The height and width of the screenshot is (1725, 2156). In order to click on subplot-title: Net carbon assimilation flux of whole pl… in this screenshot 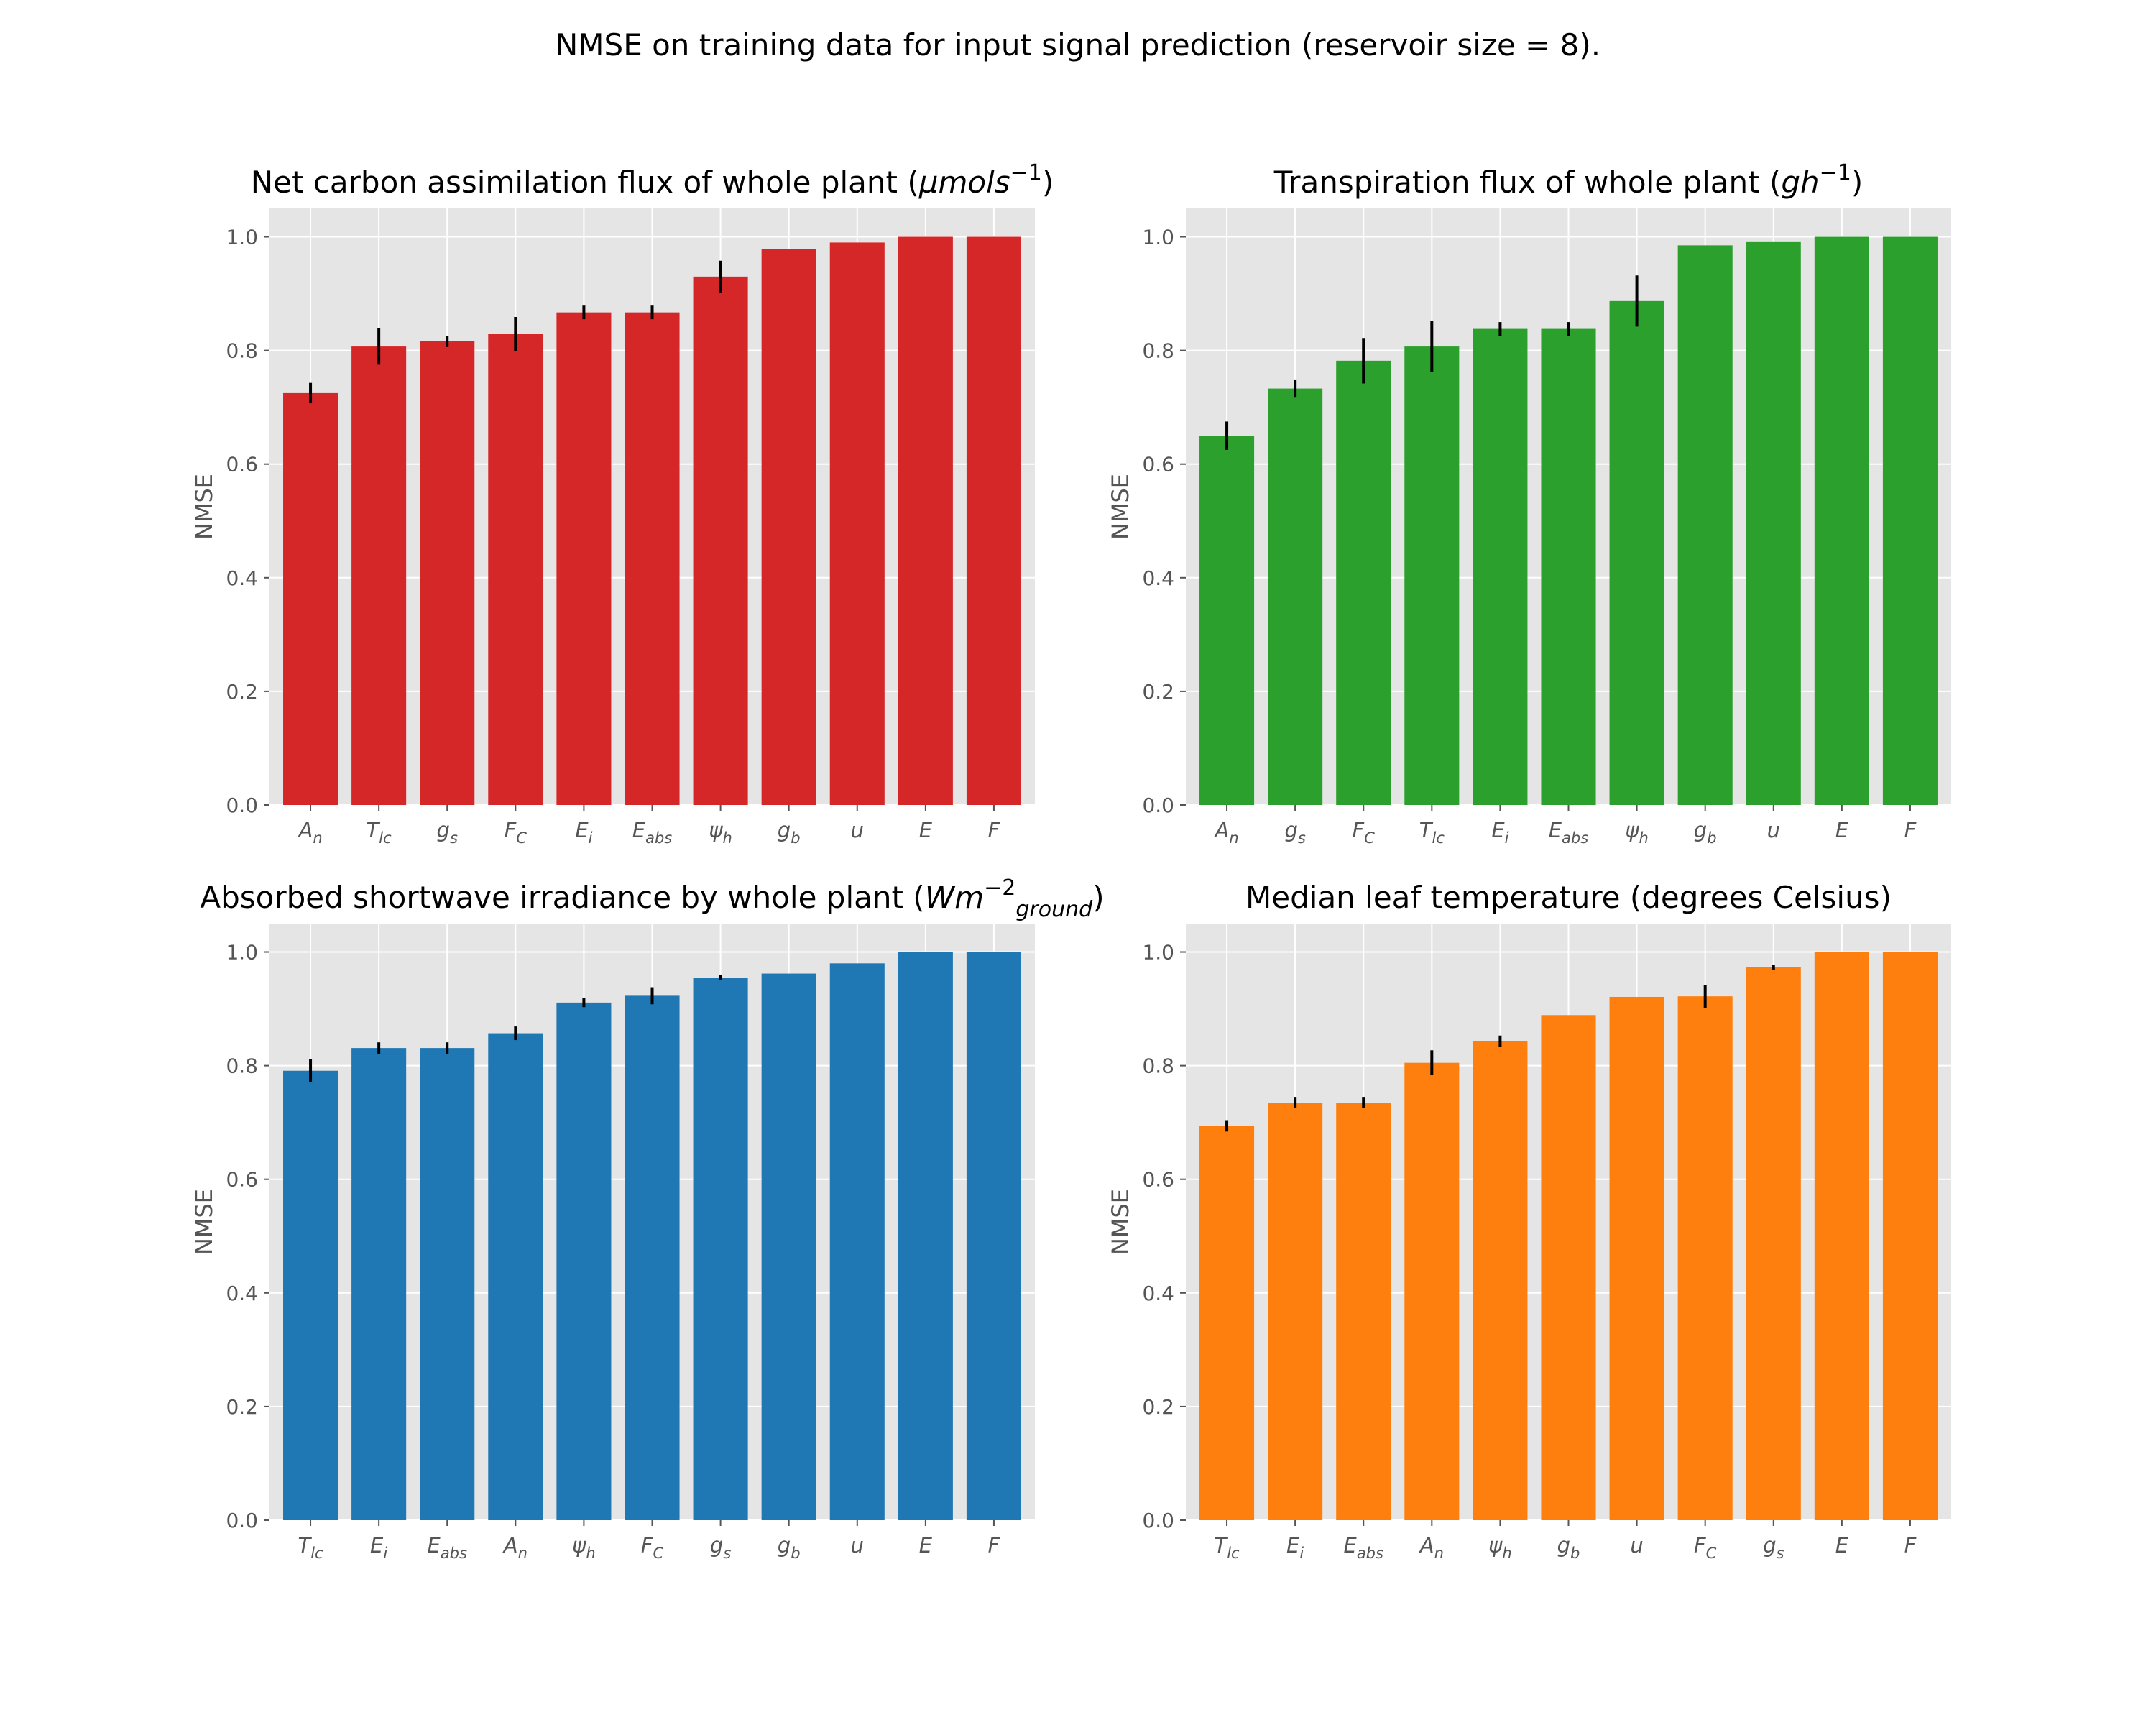, I will do `click(653, 180)`.